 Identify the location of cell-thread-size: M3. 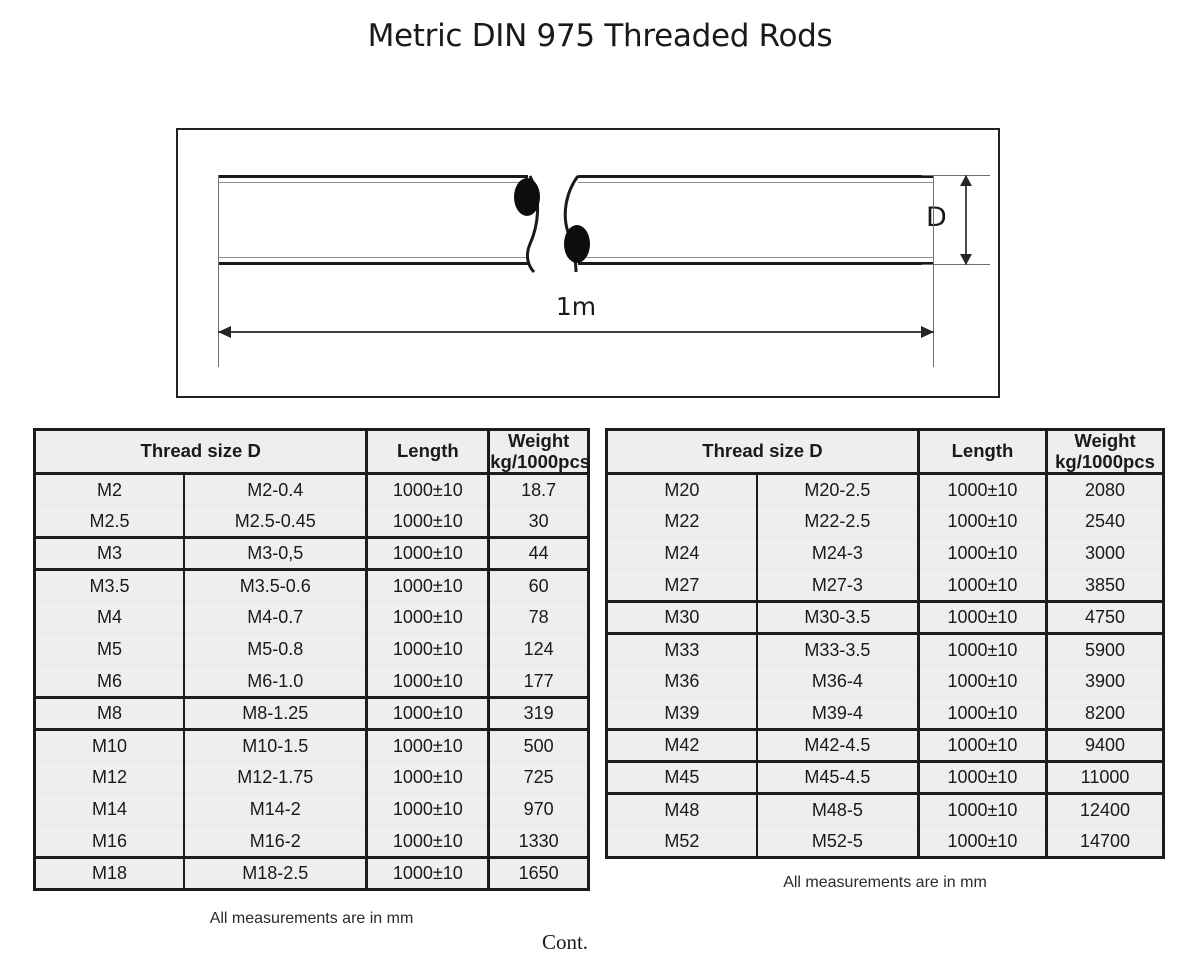
(109, 553).